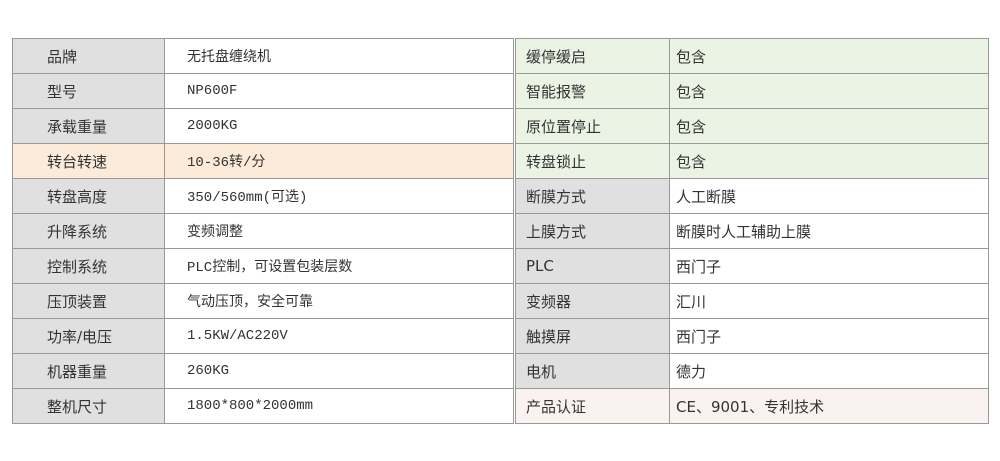 Image resolution: width=1000 pixels, height=461 pixels. What do you see at coordinates (339, 196) in the screenshot?
I see `spec-value: 350/560mm(可选)` at bounding box center [339, 196].